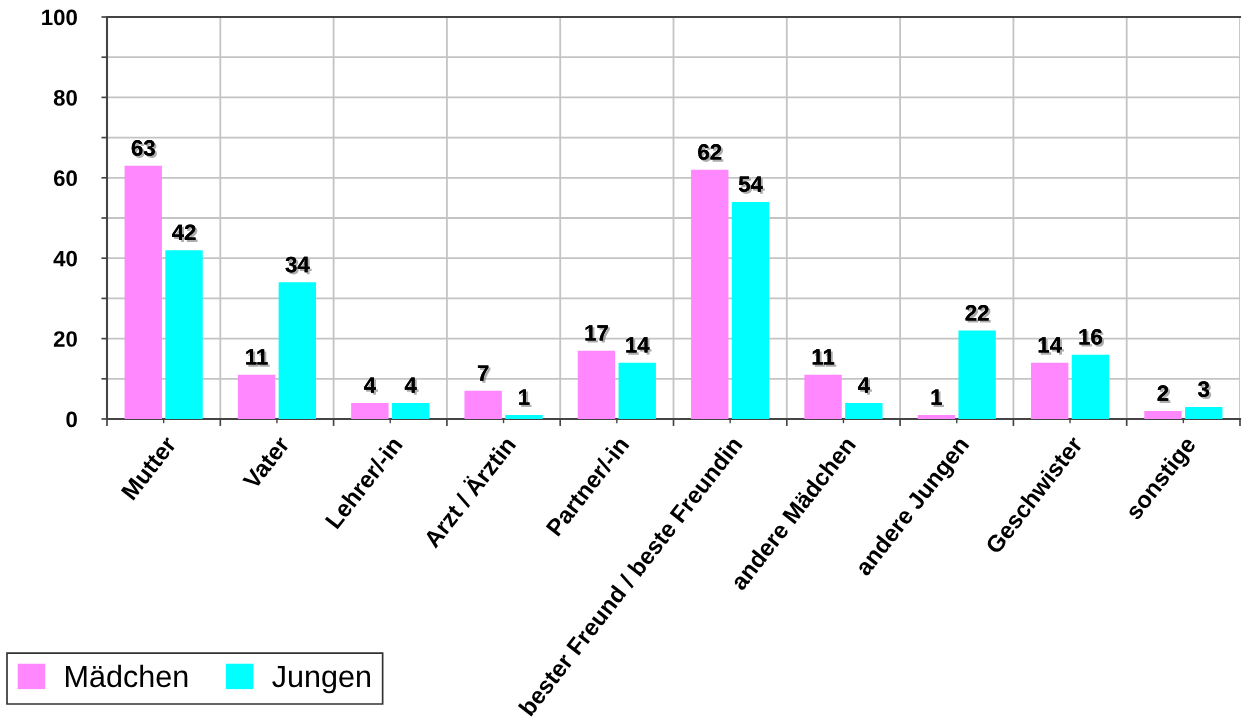  Describe the element at coordinates (59, 17) in the screenshot. I see `y-tick-label: 100` at that location.